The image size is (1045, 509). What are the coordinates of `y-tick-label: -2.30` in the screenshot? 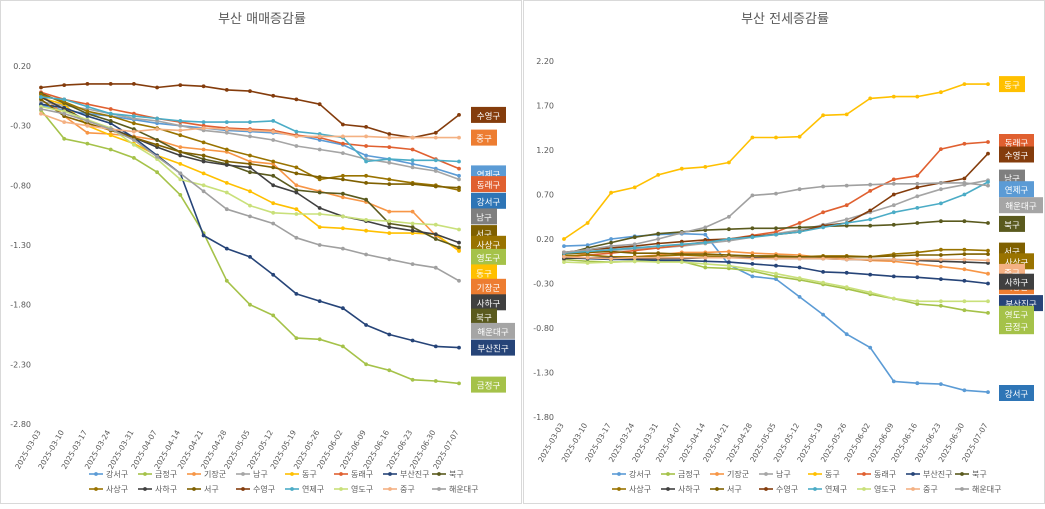 It's located at (20, 364).